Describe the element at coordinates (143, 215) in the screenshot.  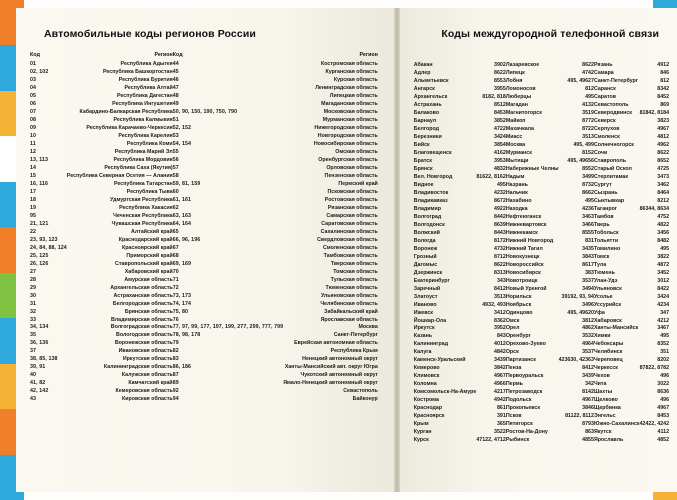
I see `cell-region: Чеченская Республика` at that location.